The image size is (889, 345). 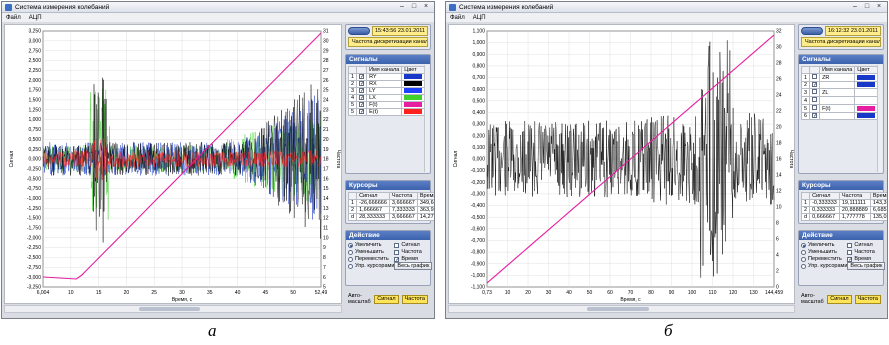 What do you see at coordinates (839, 85) in the screenshot?
I see `signal-row: 2 ✓` at bounding box center [839, 85].